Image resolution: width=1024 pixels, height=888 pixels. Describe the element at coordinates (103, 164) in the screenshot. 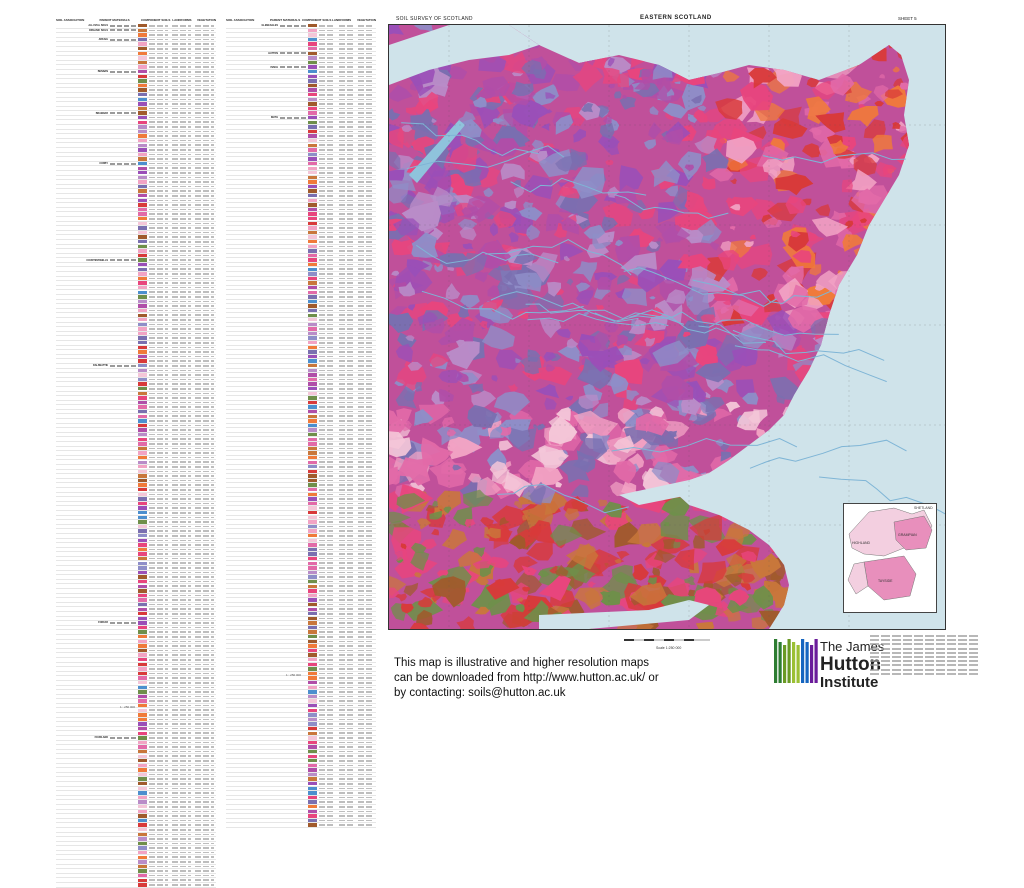

I see `legend-group-label: CORBY` at that location.